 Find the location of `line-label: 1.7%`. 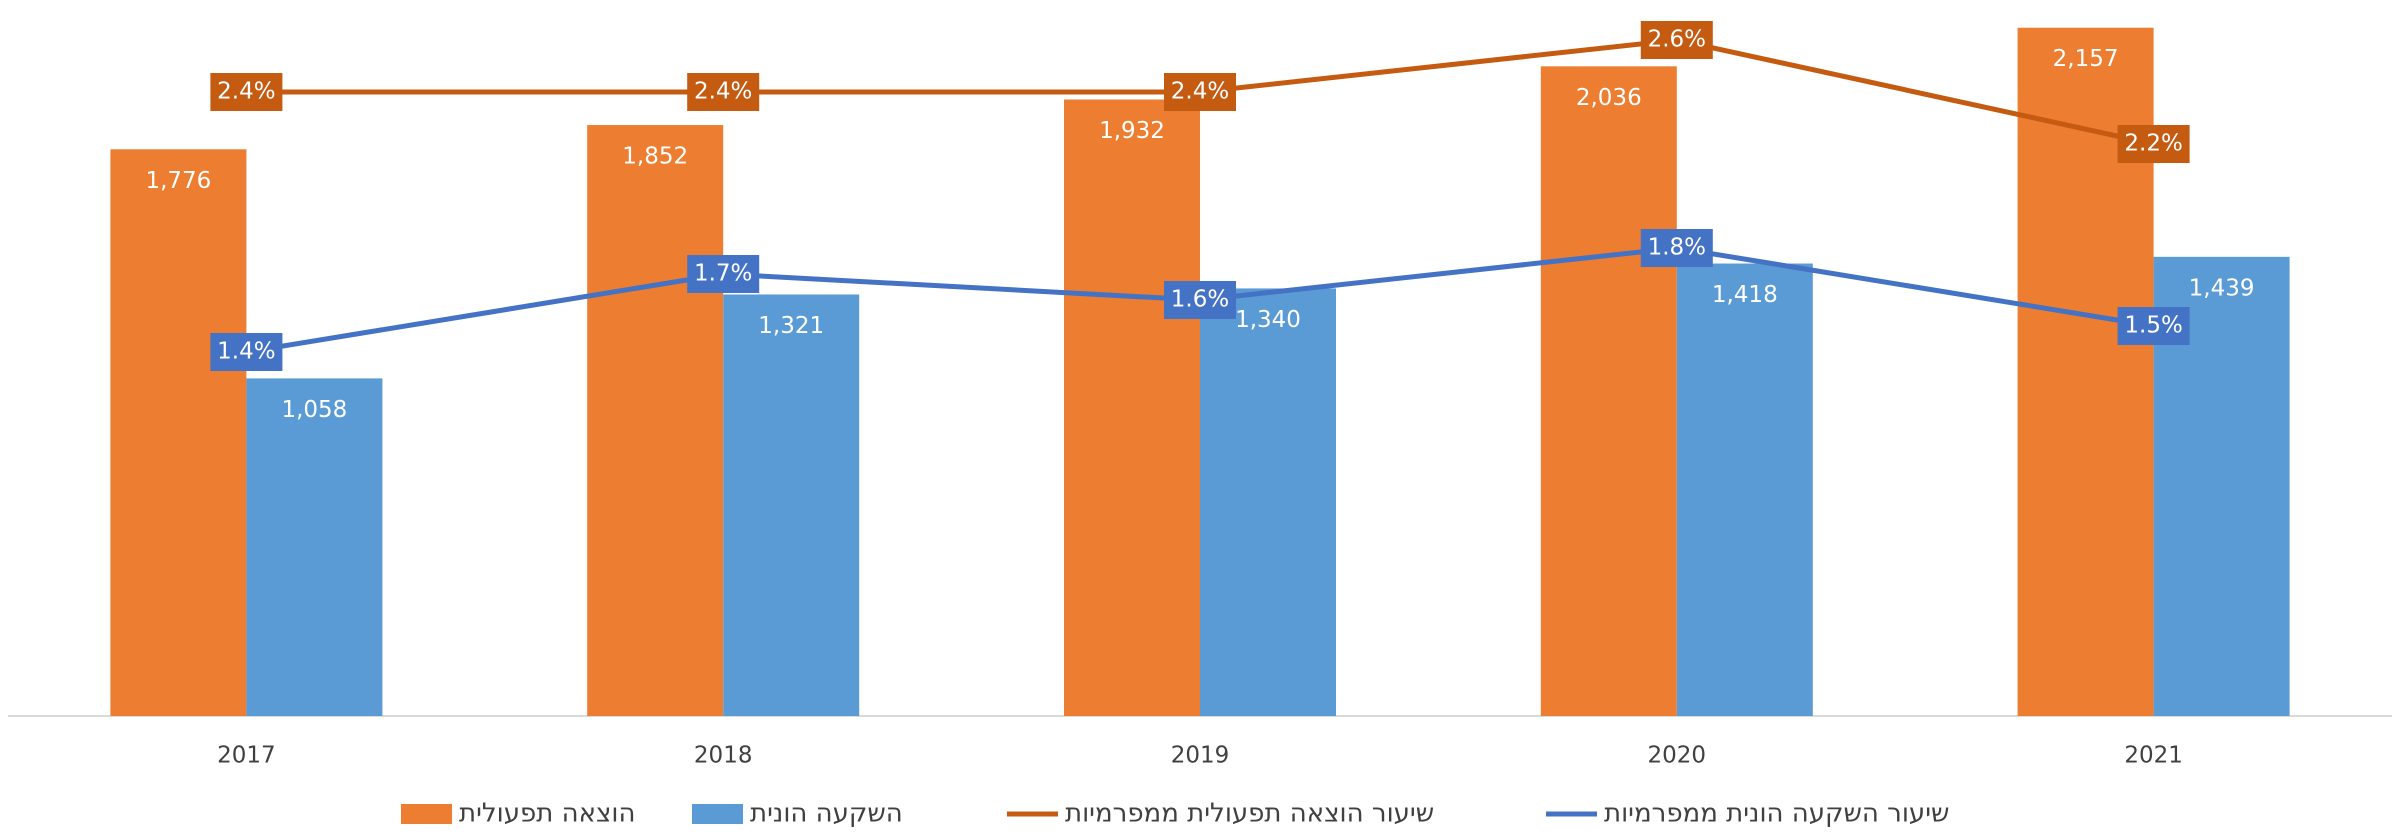

line-label: 1.7% is located at coordinates (723, 274).